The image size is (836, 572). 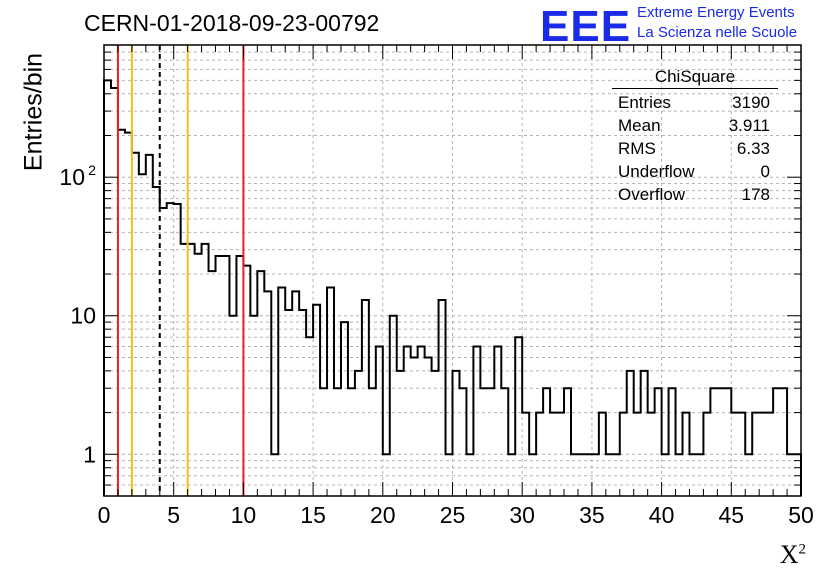 What do you see at coordinates (639, 125) in the screenshot?
I see `stats-label: Mean` at bounding box center [639, 125].